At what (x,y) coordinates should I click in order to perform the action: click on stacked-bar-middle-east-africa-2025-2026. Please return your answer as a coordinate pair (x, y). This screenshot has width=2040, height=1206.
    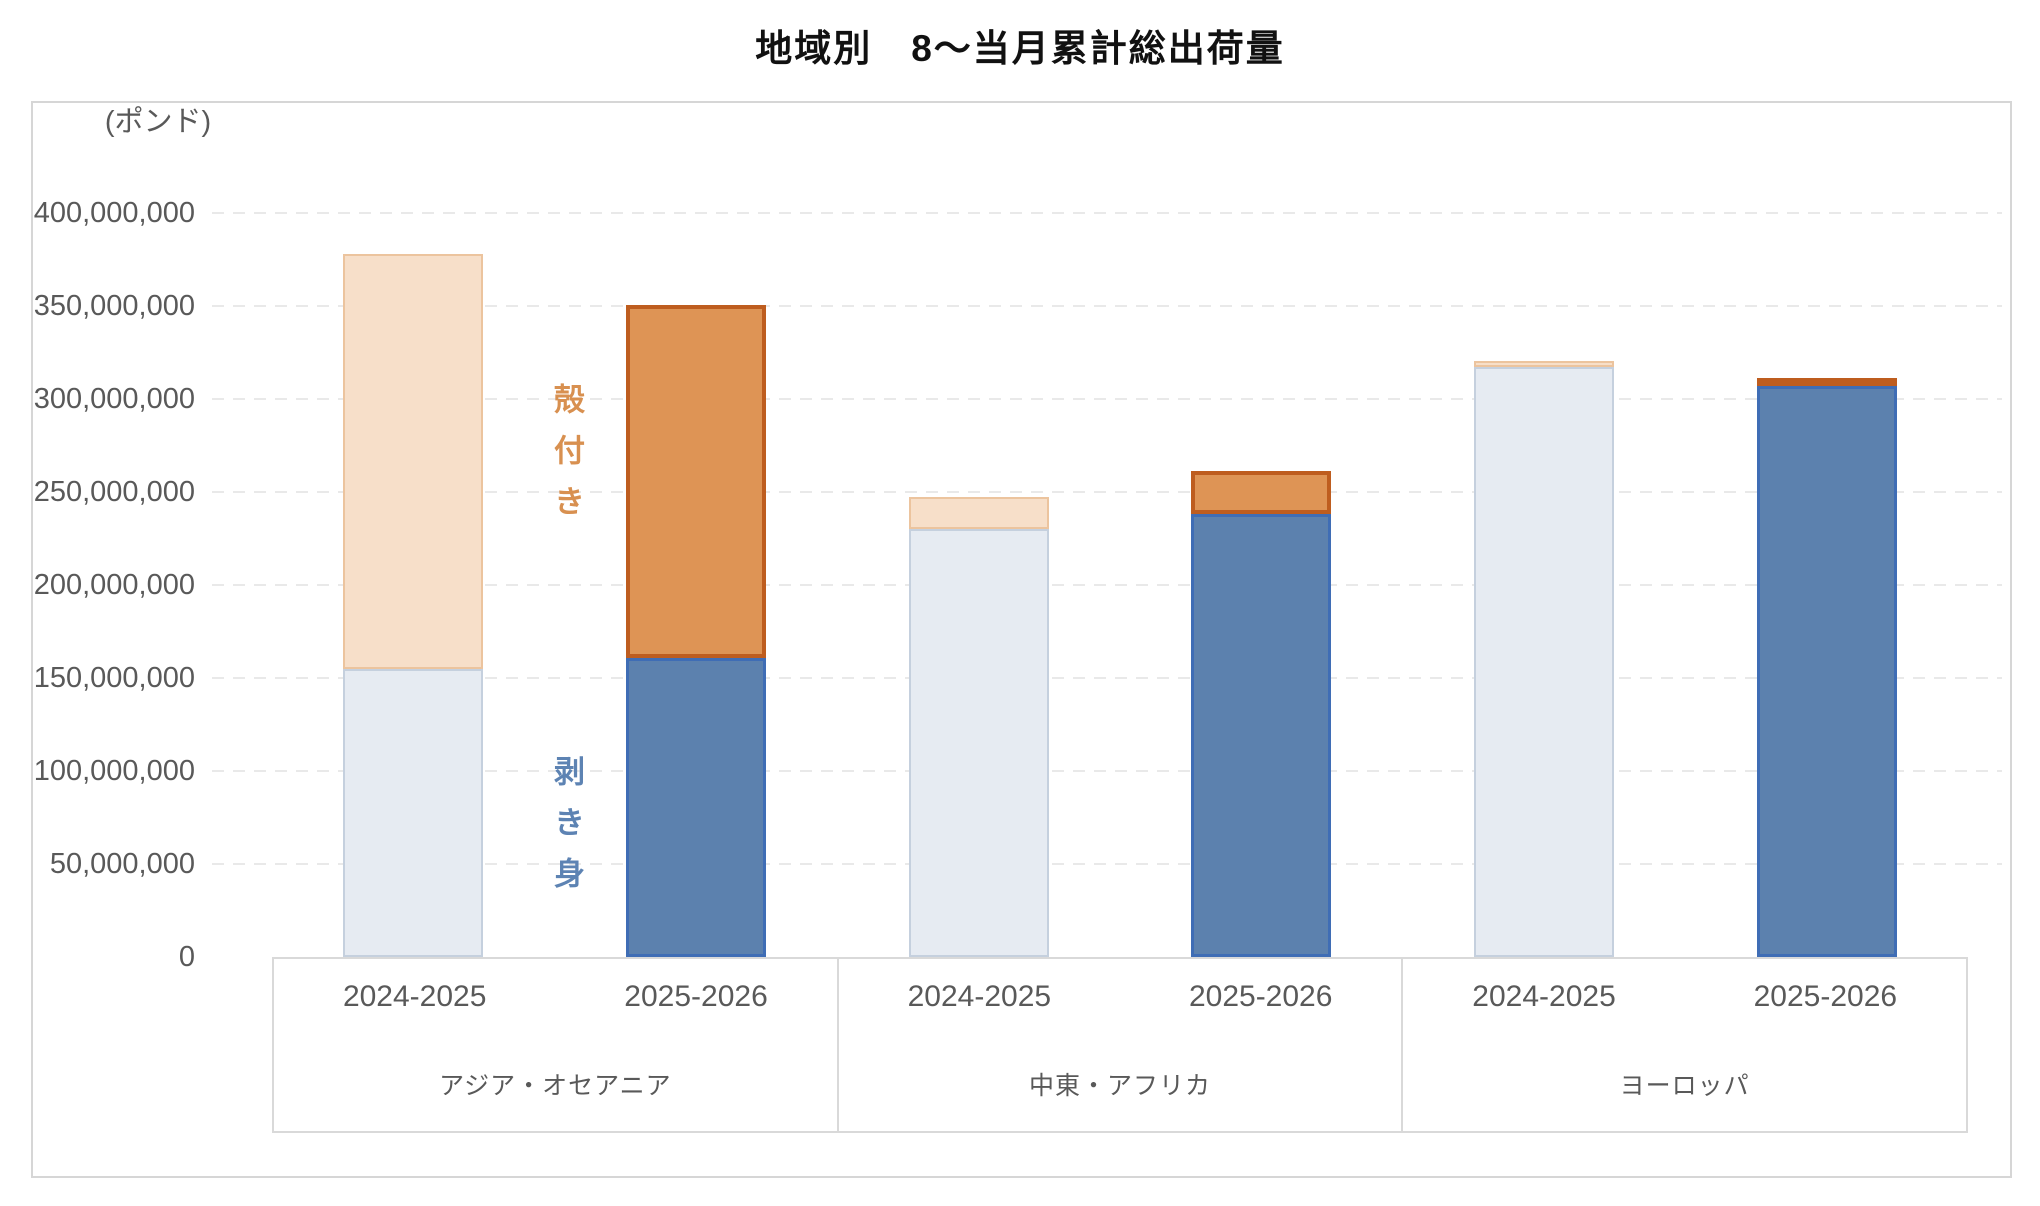
    Looking at the image, I should click on (1261, 714).